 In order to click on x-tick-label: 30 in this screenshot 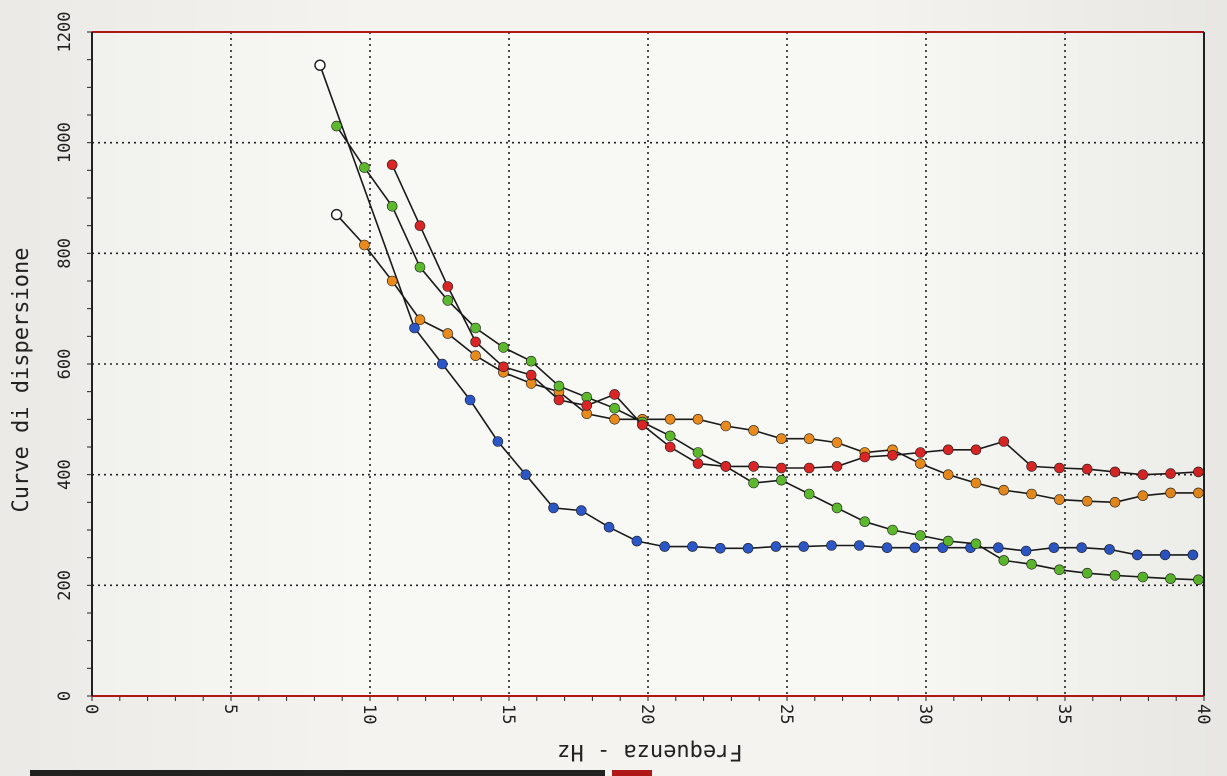, I will do `click(925, 714)`.